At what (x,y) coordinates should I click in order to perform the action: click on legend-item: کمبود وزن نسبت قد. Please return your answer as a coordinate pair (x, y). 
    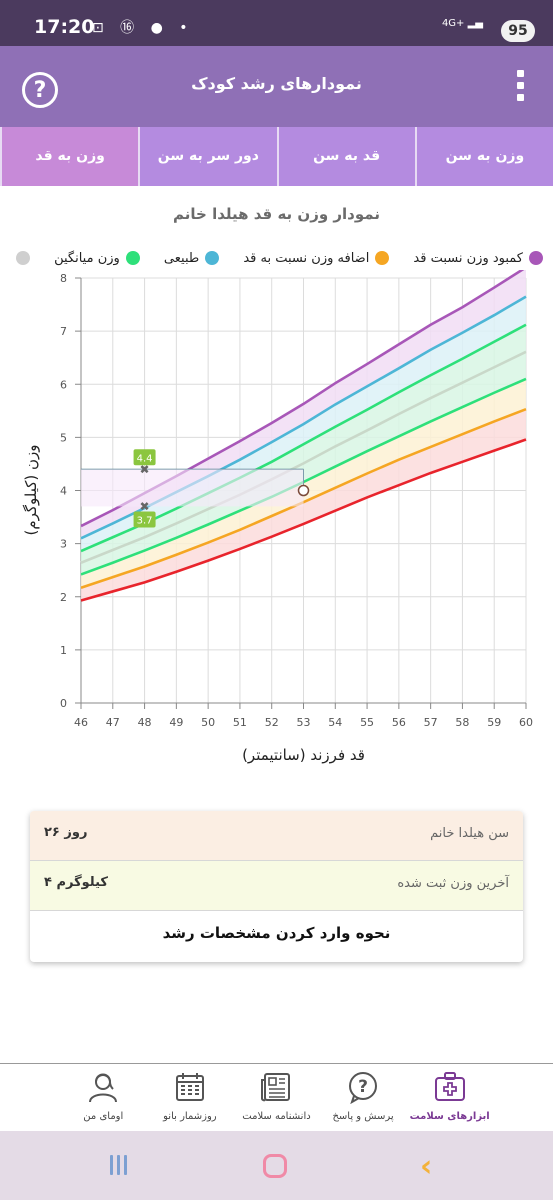
    Looking at the image, I should click on (478, 258).